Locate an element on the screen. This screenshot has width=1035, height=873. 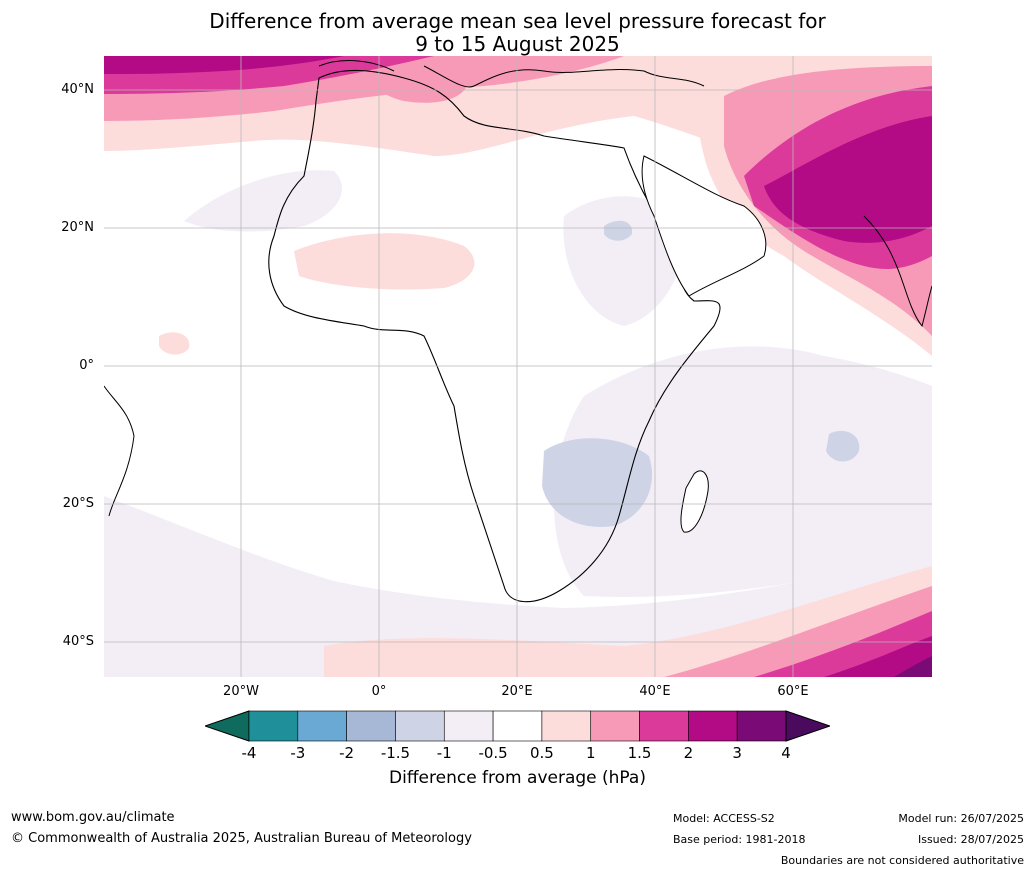
anomaly-region-south-asia-dark is located at coordinates (848, 179).